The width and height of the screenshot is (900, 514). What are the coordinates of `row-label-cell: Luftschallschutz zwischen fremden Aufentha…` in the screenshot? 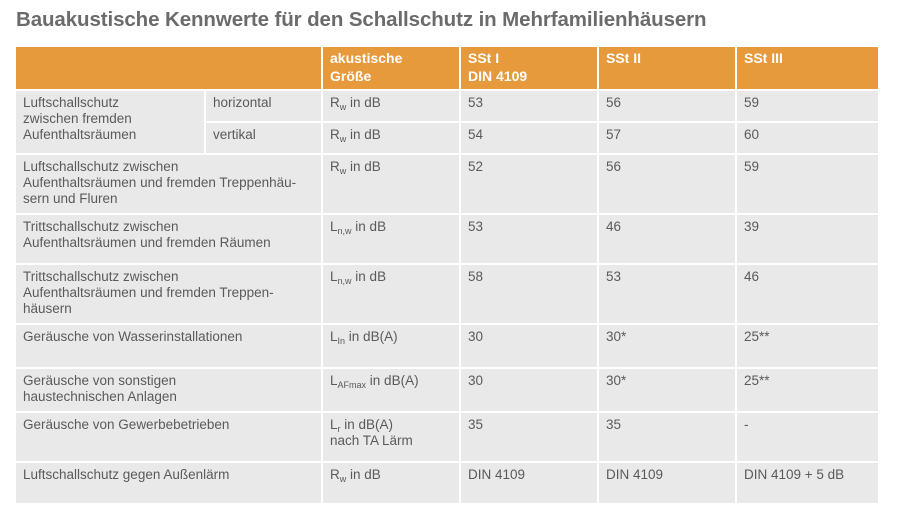 It's located at (111, 122).